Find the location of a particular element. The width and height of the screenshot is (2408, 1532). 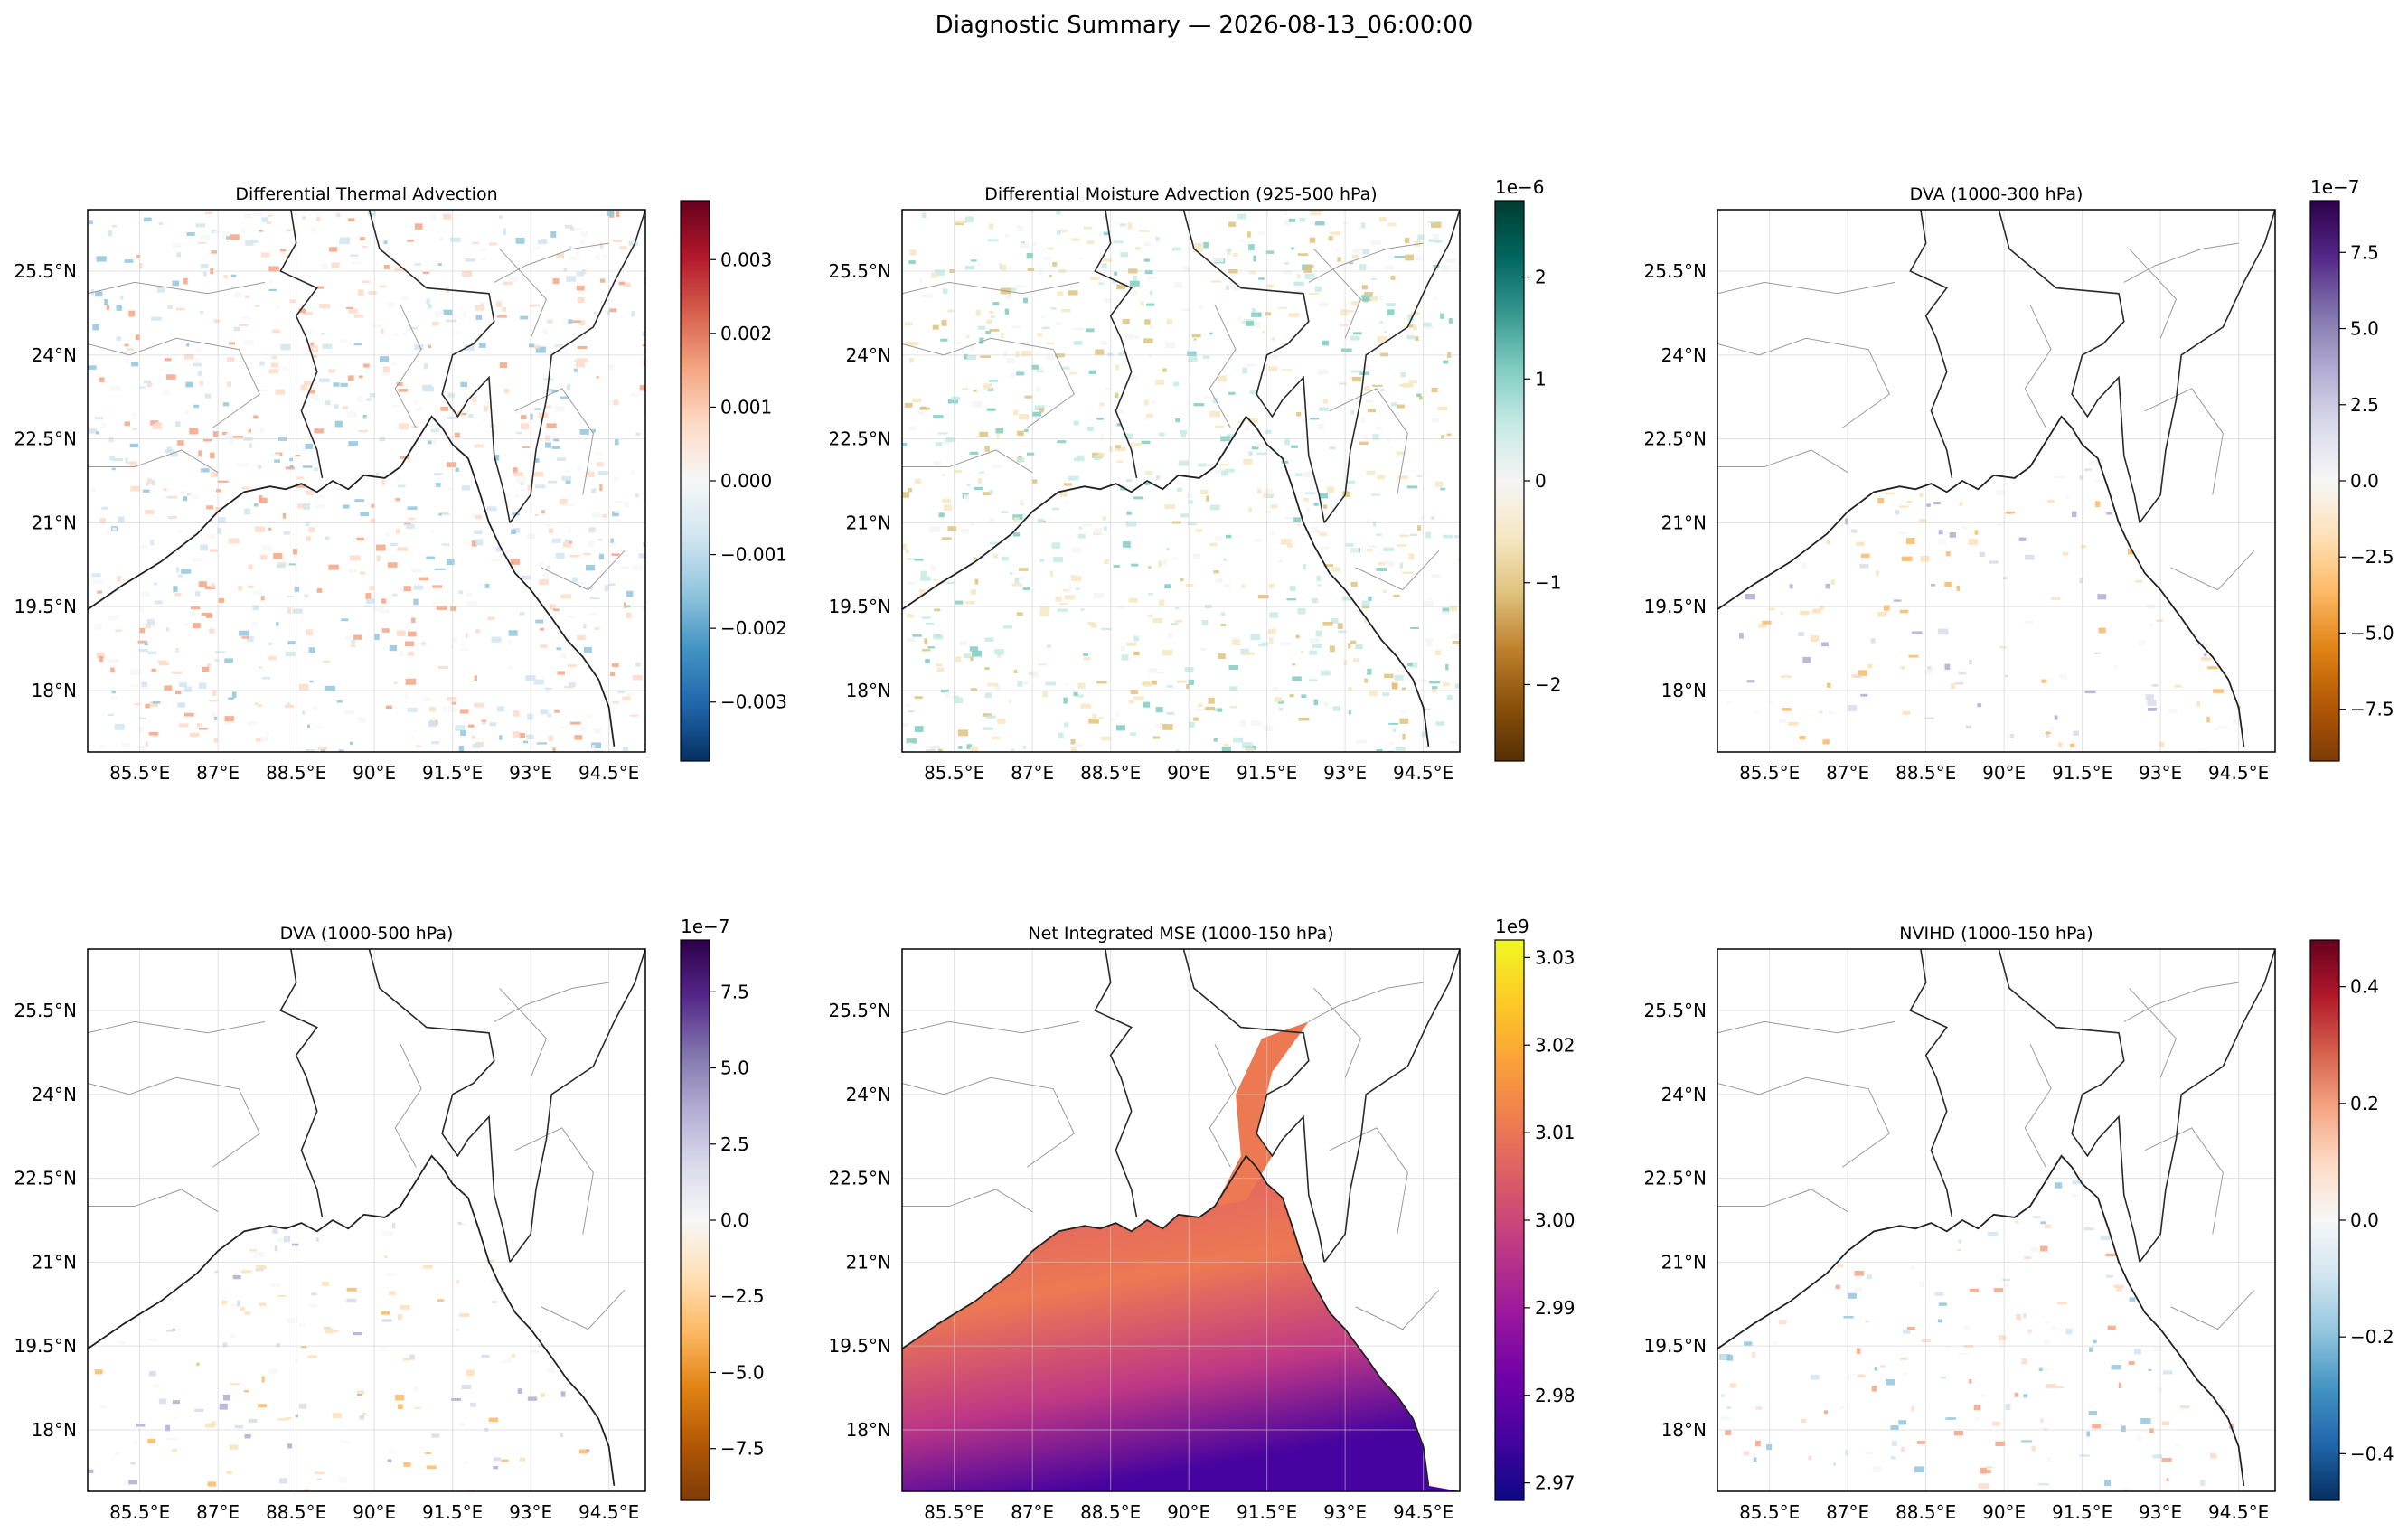

panel-title: DVA (1000-300 hPa) is located at coordinates (1996, 194).